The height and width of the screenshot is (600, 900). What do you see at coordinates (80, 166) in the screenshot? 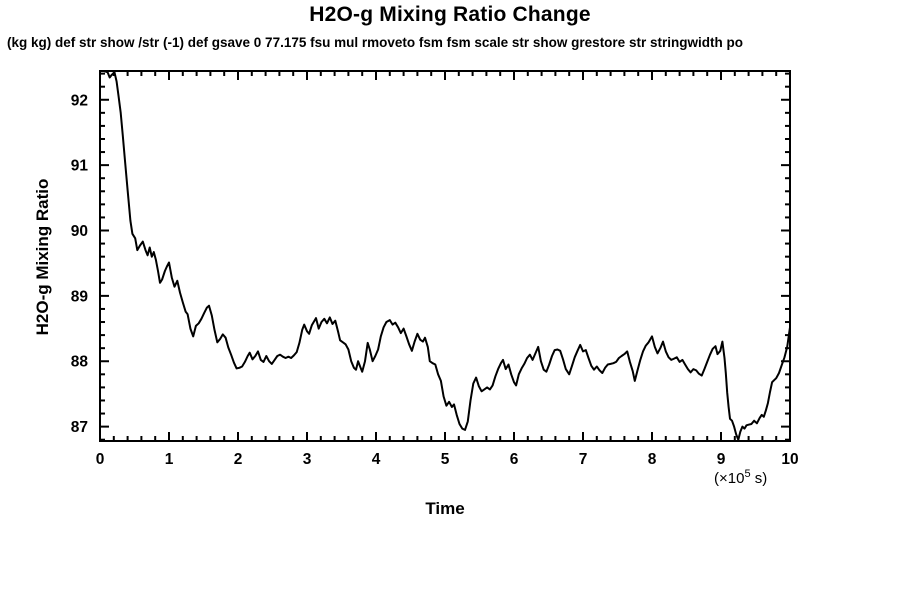
I see `y-tick-label: 91` at bounding box center [80, 166].